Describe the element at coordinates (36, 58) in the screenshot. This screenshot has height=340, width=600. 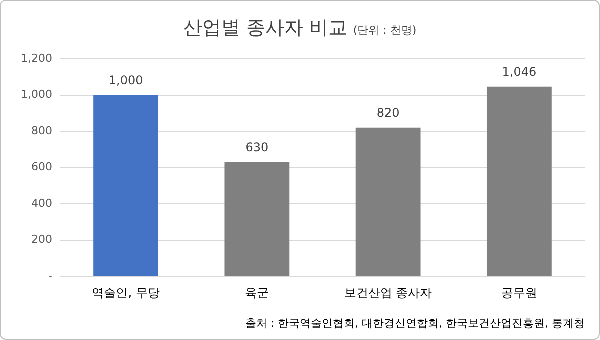
I see `y-tick-label: 1,200` at that location.